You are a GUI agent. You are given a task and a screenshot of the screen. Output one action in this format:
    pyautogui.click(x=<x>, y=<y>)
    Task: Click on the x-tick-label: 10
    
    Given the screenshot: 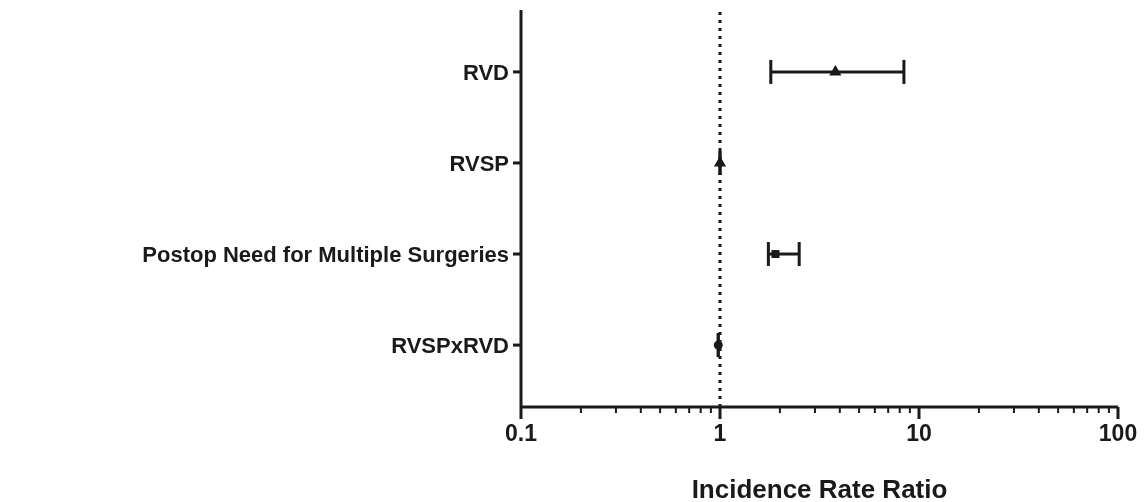 What is the action you would take?
    pyautogui.click(x=919, y=433)
    